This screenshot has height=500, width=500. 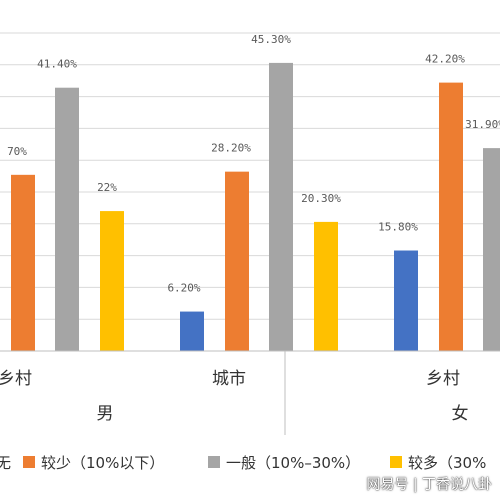 I want to click on data-label-0-1: 6.20%, so click(x=183, y=288).